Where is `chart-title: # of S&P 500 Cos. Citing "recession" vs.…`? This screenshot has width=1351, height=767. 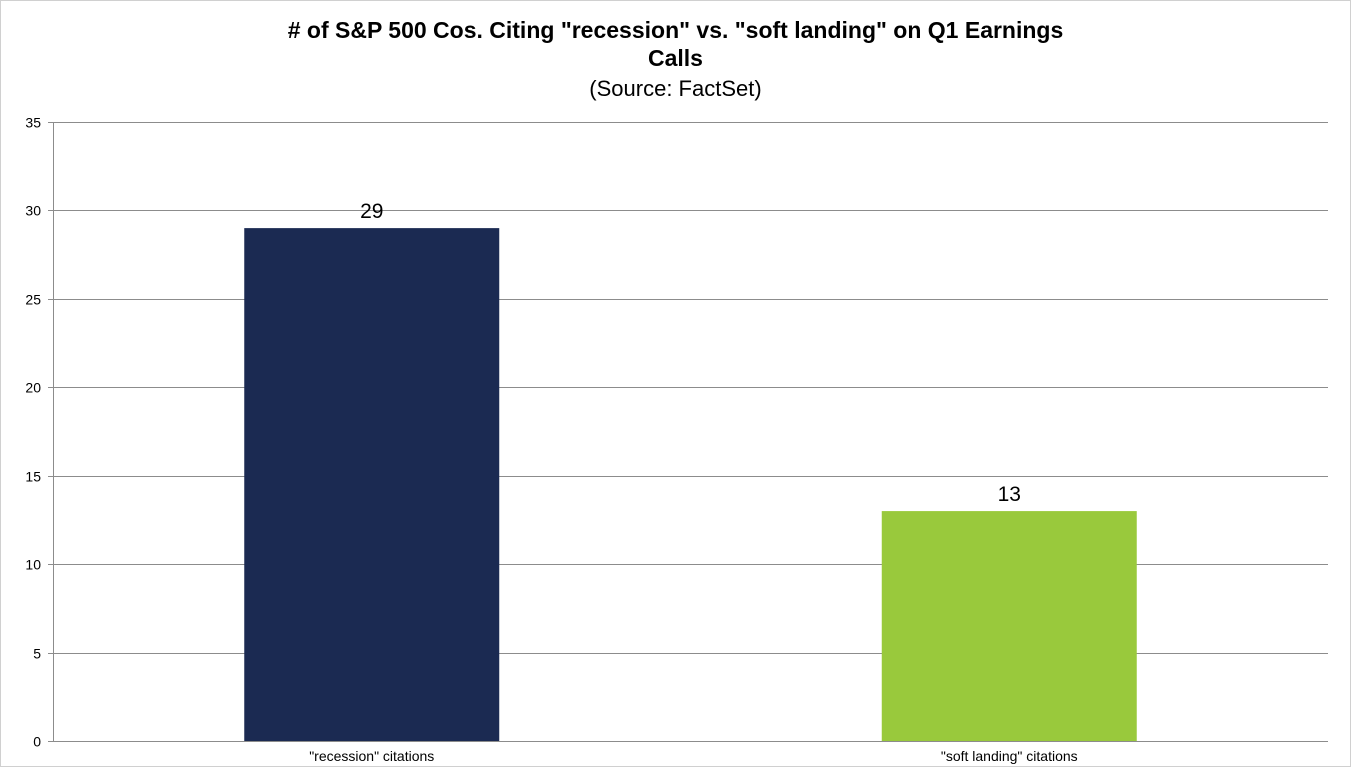
chart-title: # of S&P 500 Cos. Citing "recession" vs.… is located at coordinates (675, 44).